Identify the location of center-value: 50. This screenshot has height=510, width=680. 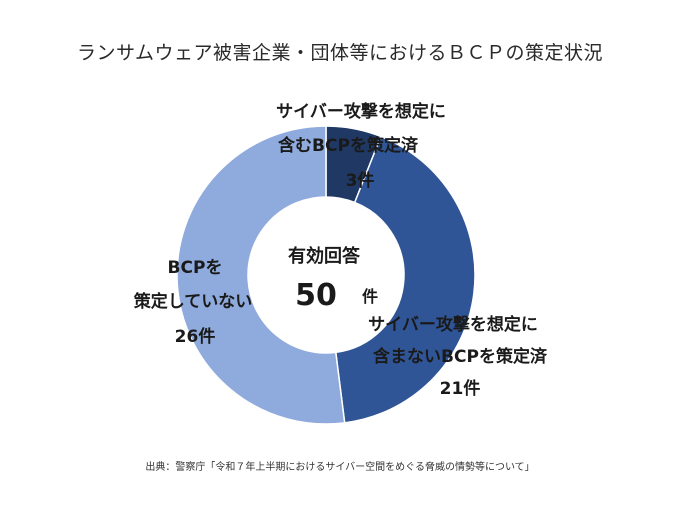
(316, 295).